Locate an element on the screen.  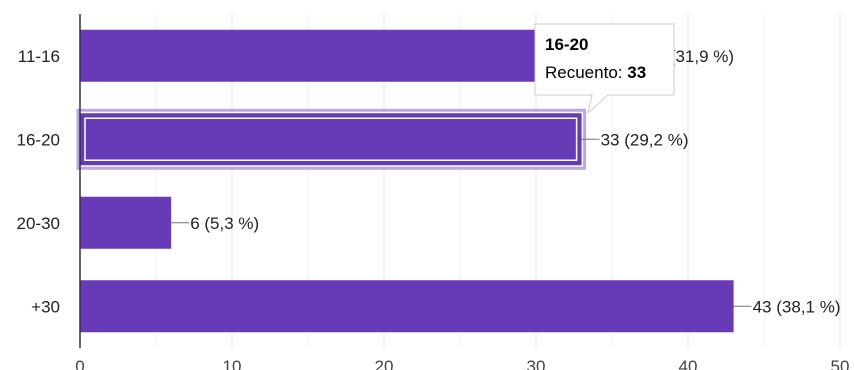
category-label: +30 is located at coordinates (45, 306).